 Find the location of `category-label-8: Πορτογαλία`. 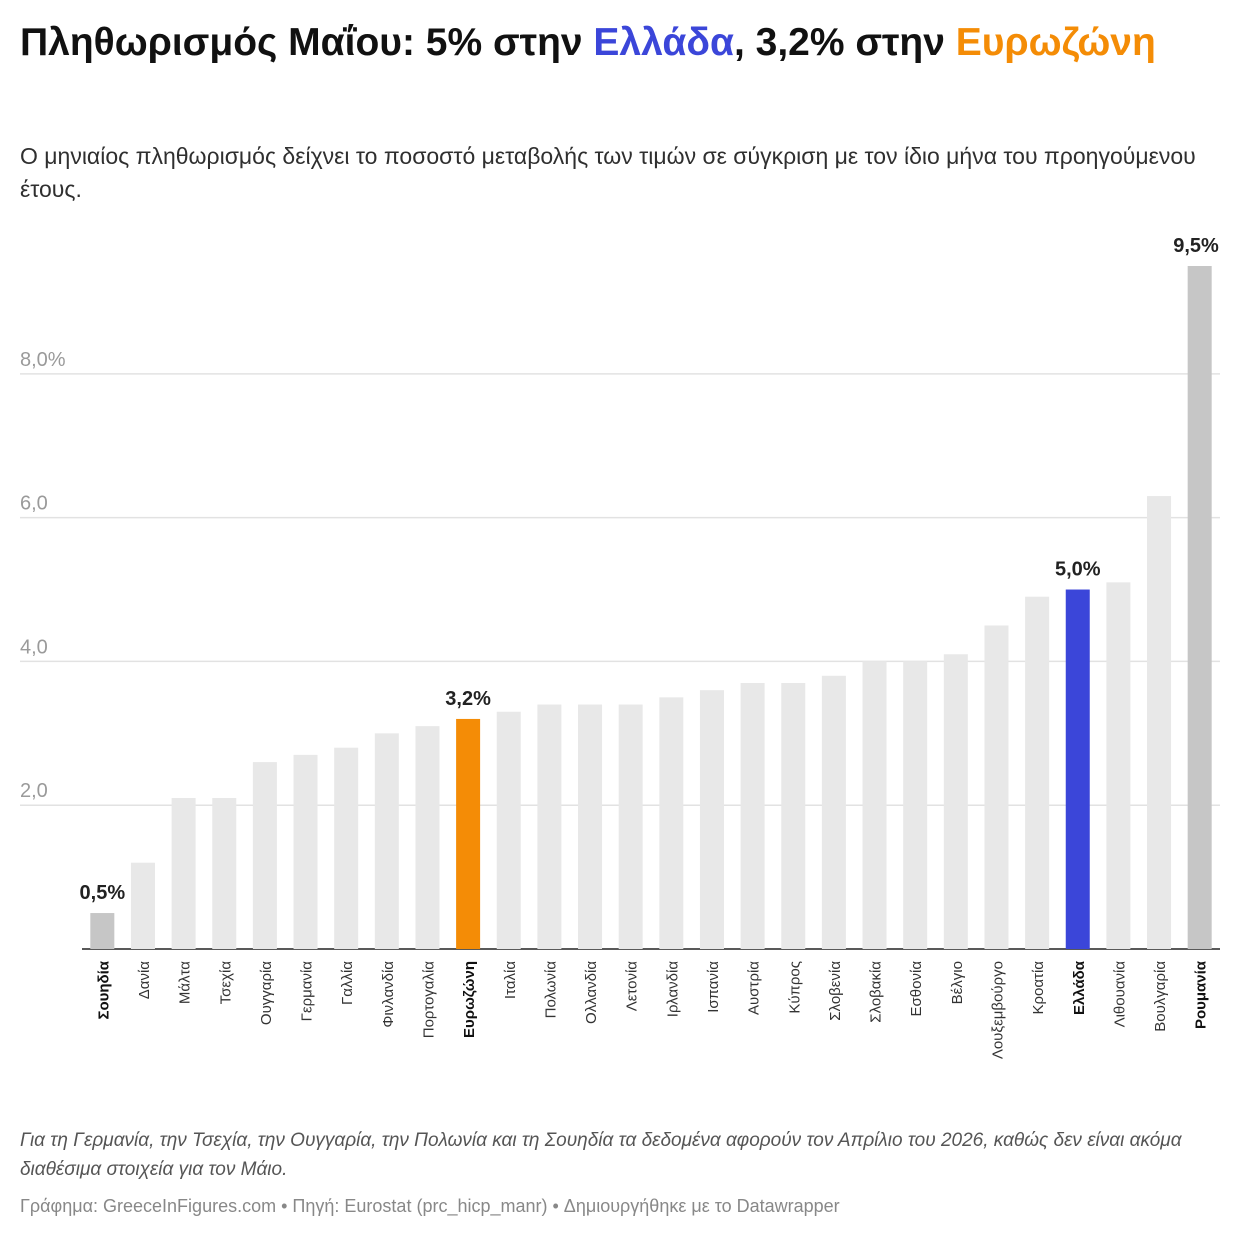

category-label-8: Πορτογαλία is located at coordinates (428, 1000).